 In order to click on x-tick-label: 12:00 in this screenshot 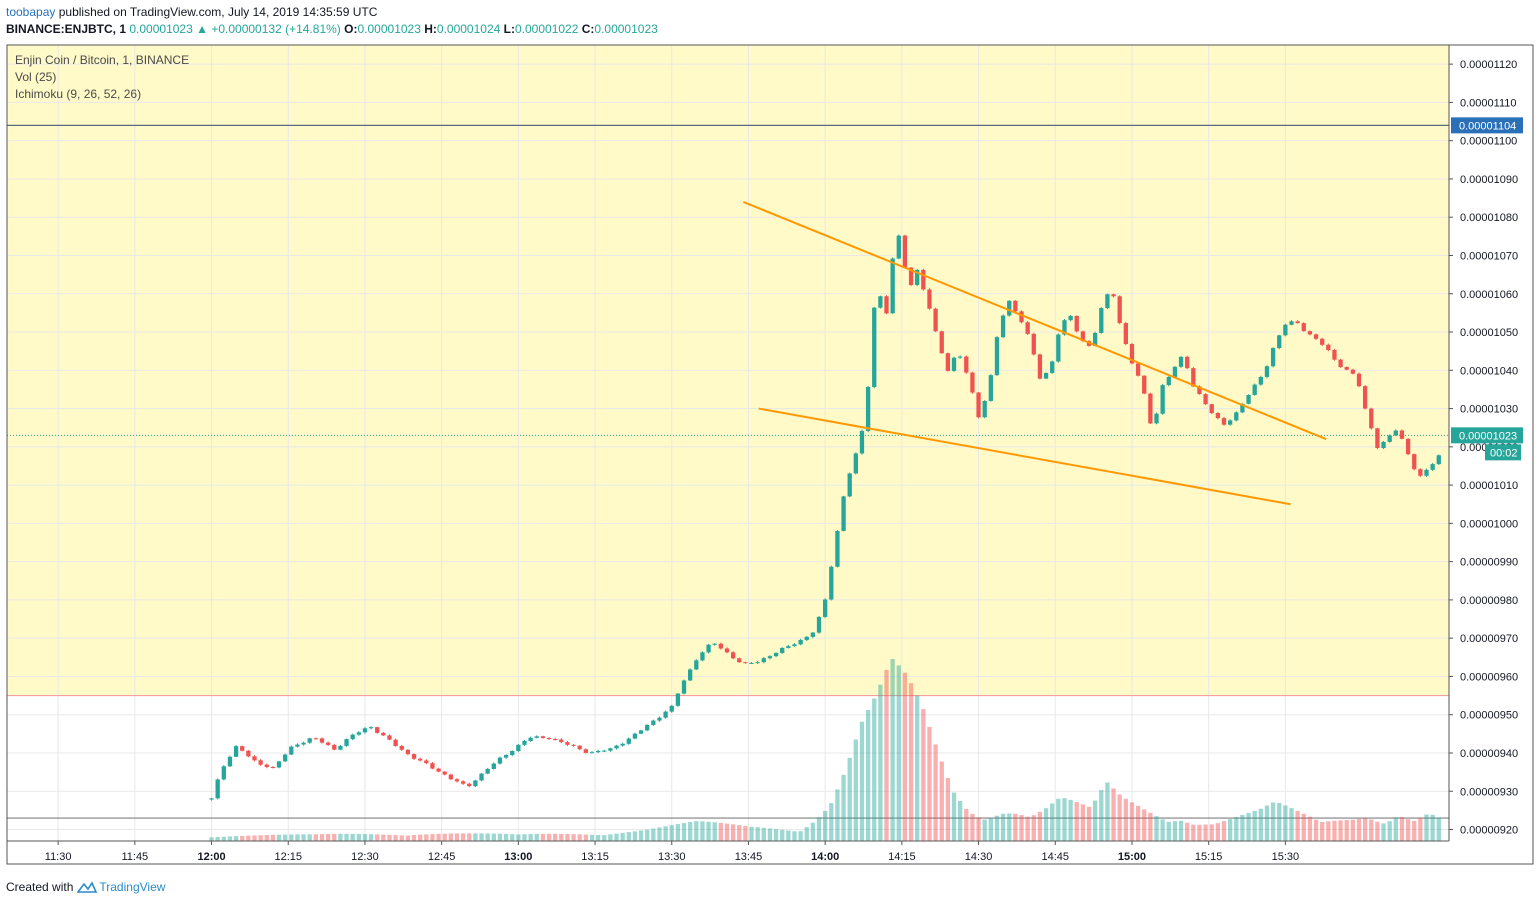, I will do `click(211, 857)`.